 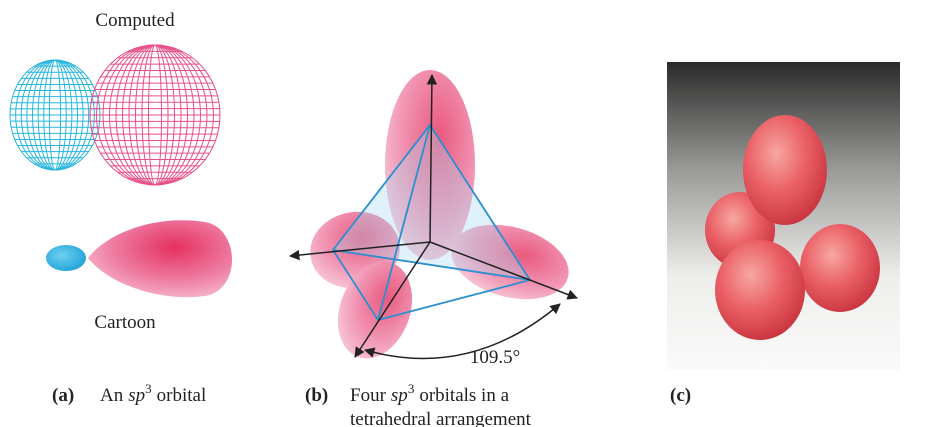 I want to click on small-lobe, so click(x=66, y=258).